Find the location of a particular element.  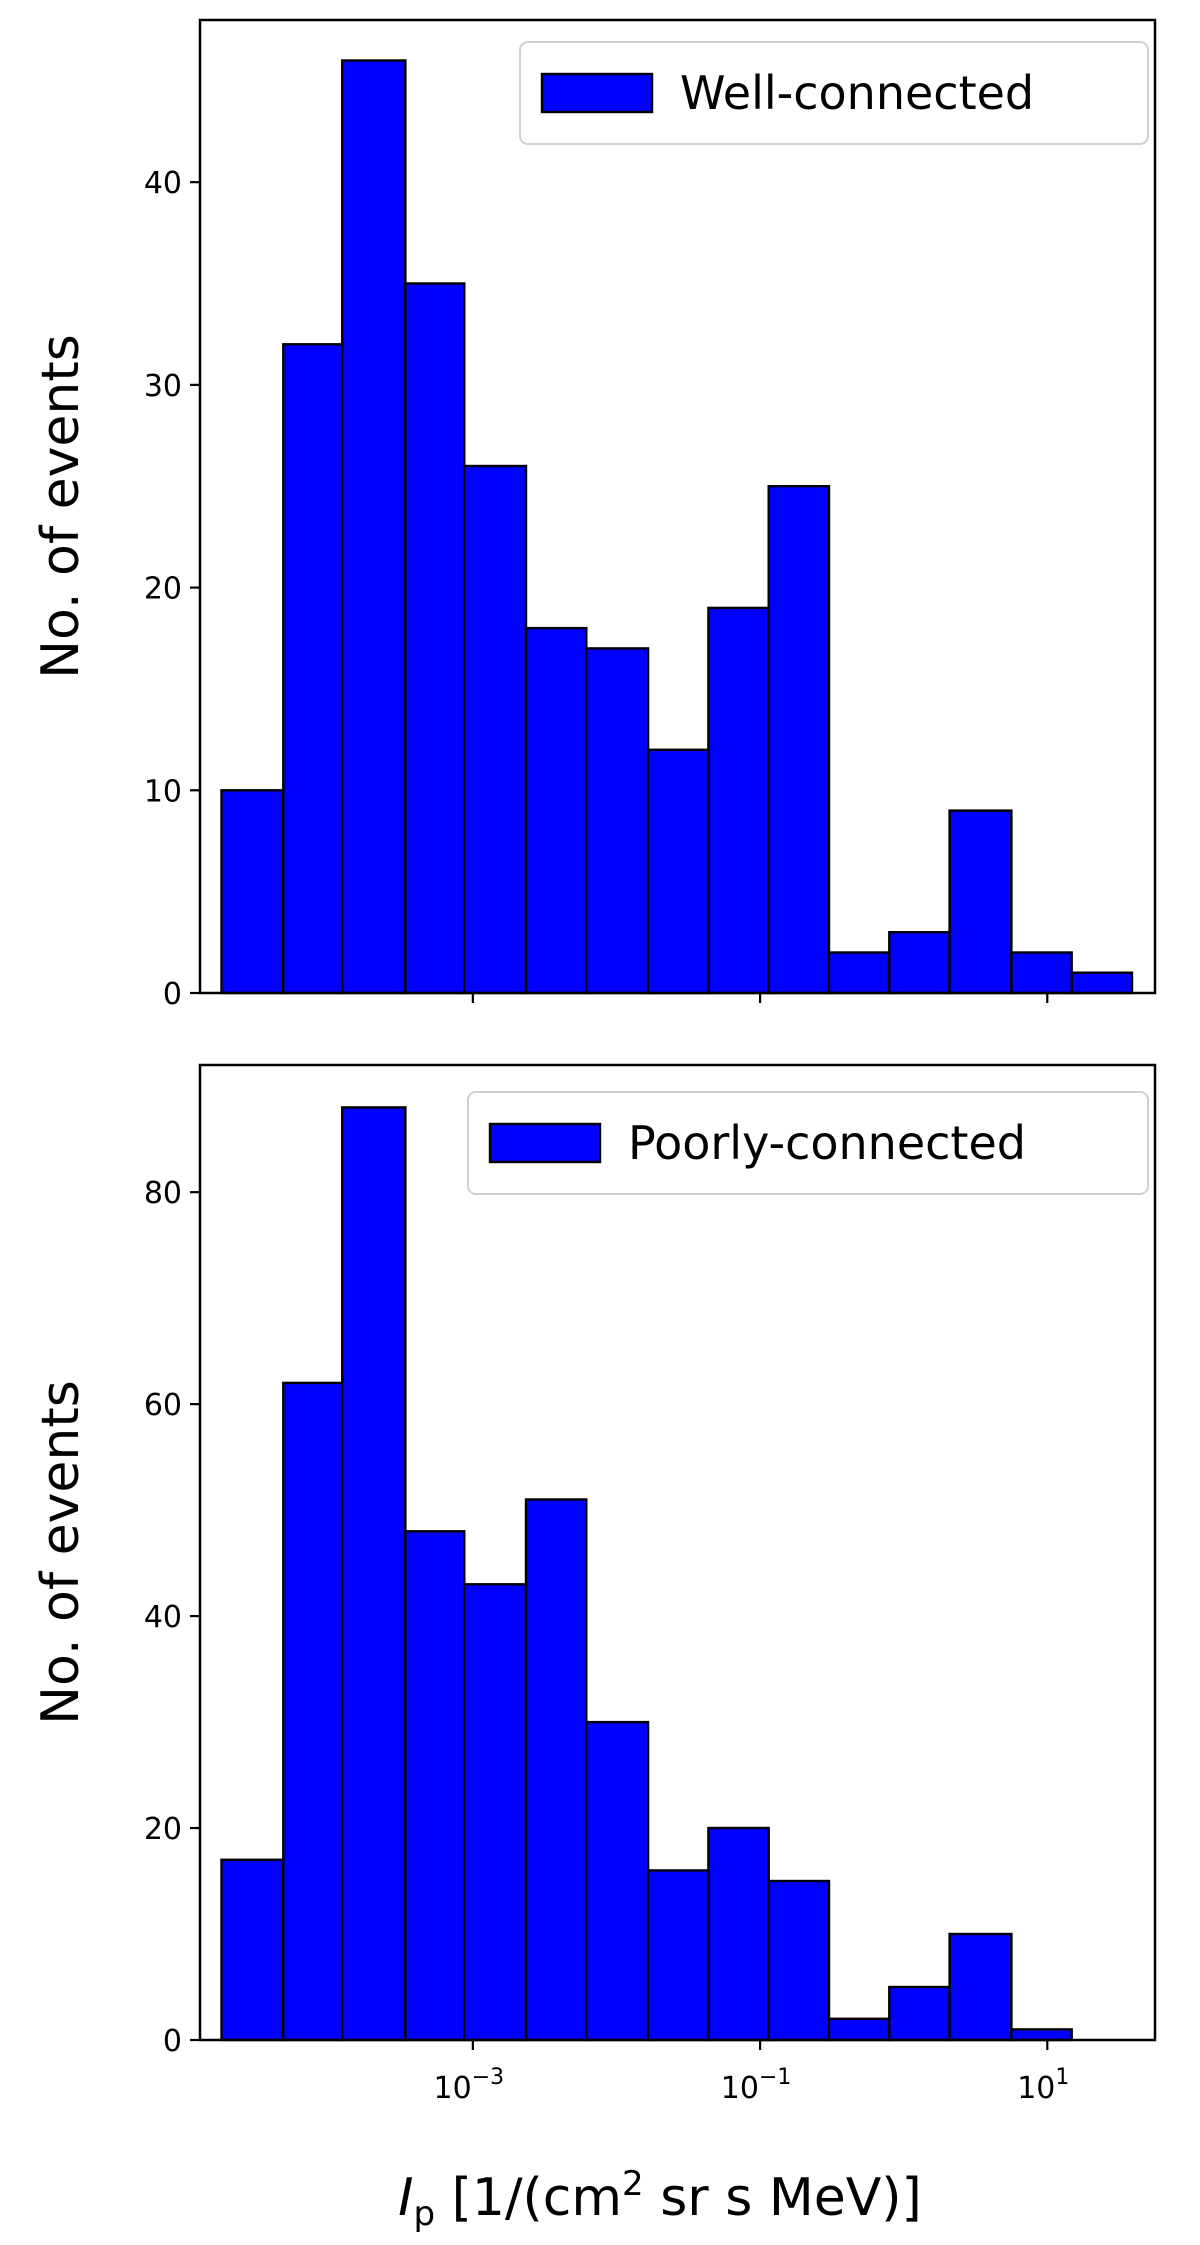

y-tick-label: 60 is located at coordinates (163, 1405).